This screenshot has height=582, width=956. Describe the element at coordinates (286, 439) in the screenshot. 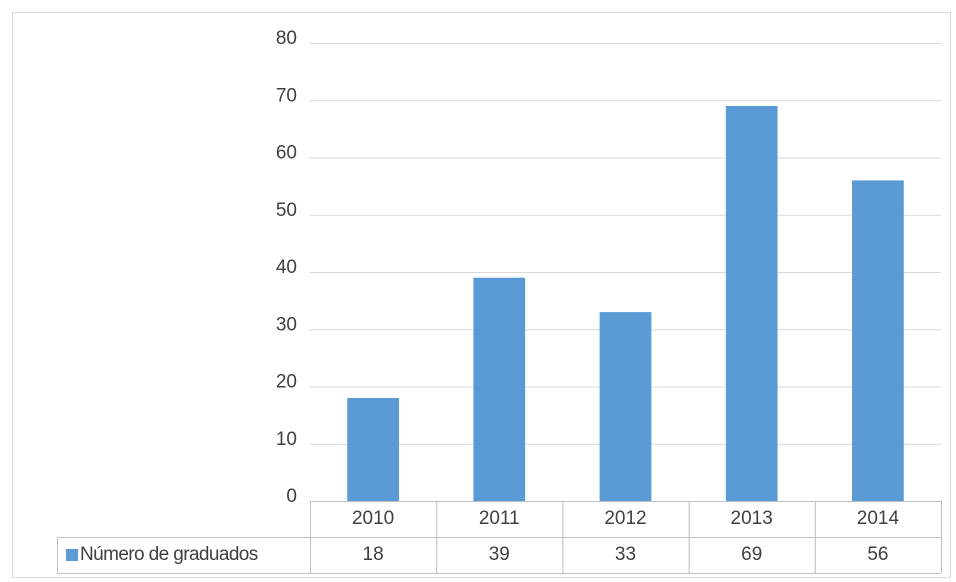

I see `y-tick-label: 10` at that location.